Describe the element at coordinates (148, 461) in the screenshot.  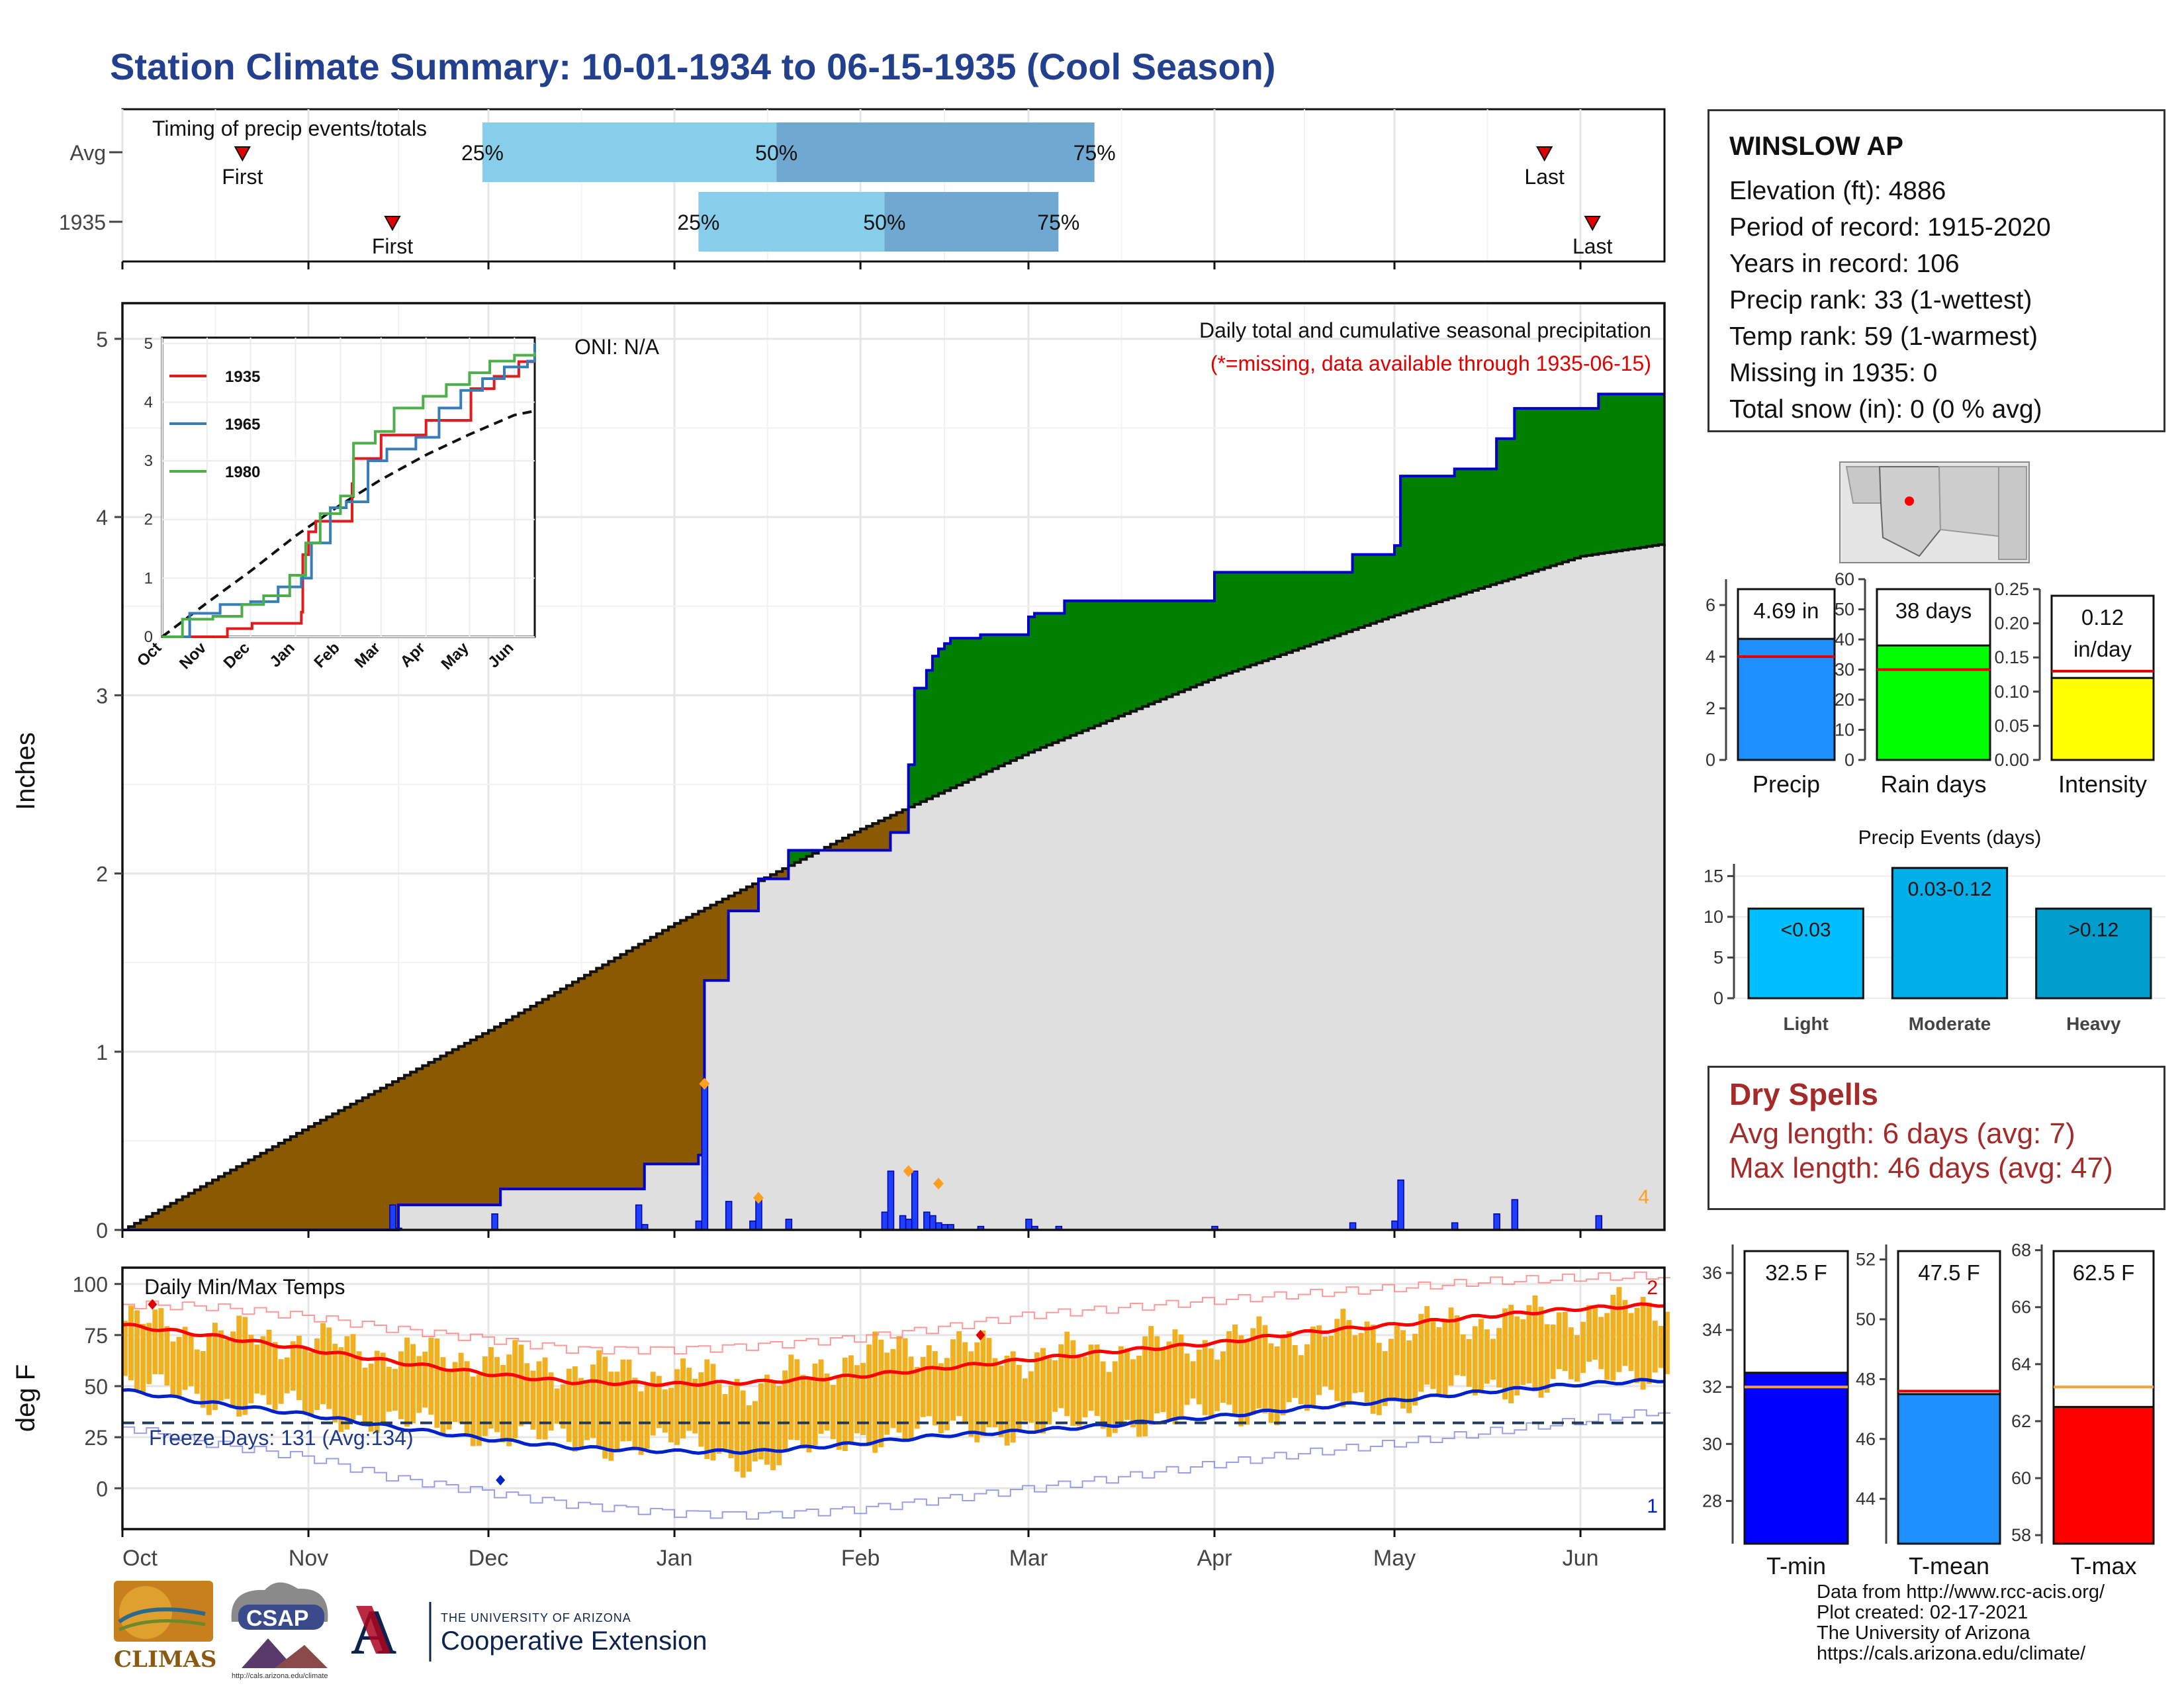
I see `inset-y-tick-label: 3` at that location.